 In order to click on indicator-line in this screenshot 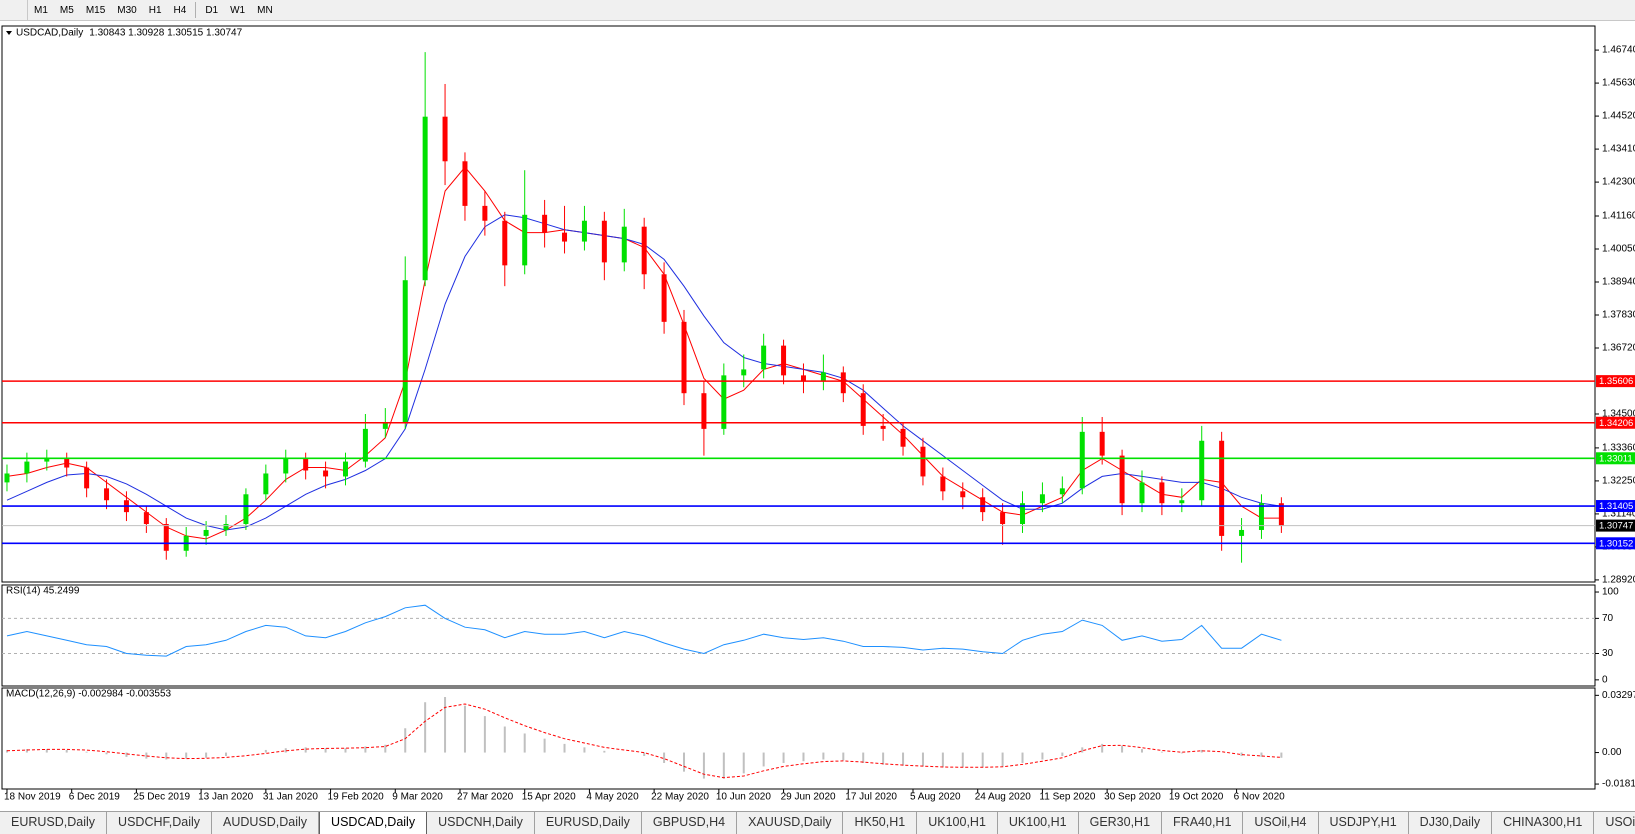, I will do `click(644, 630)`.